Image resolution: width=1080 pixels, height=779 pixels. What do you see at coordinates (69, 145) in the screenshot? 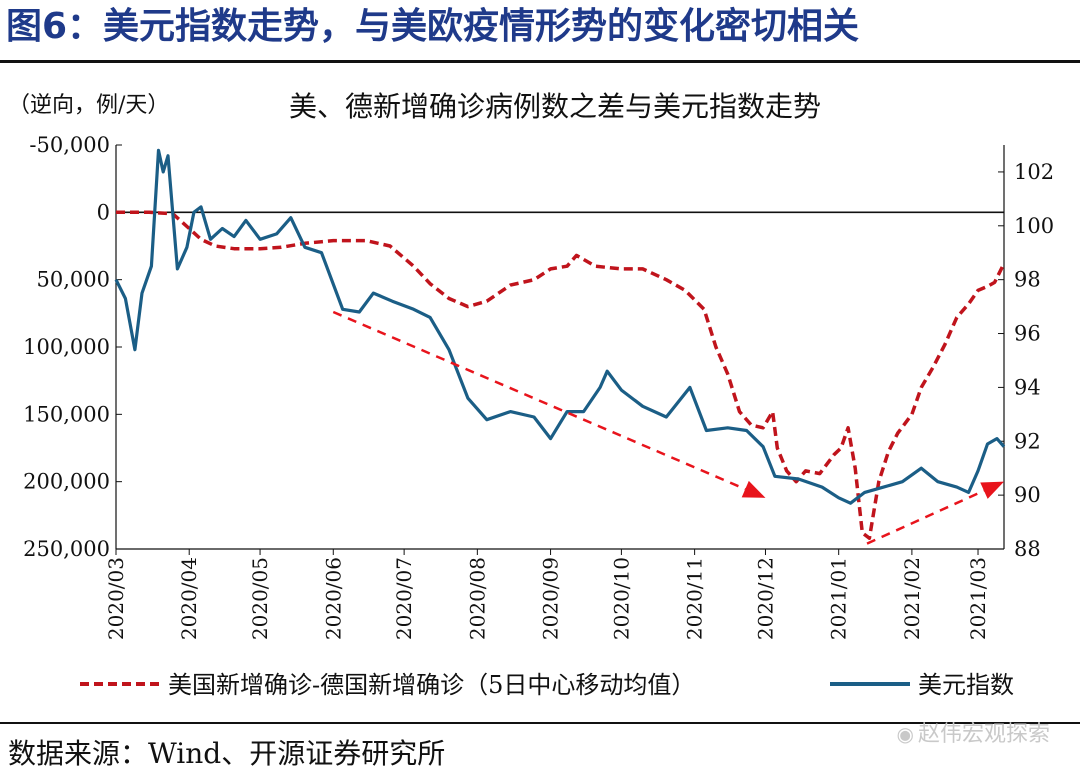
I see `left-tick-label: -50,000` at bounding box center [69, 145].